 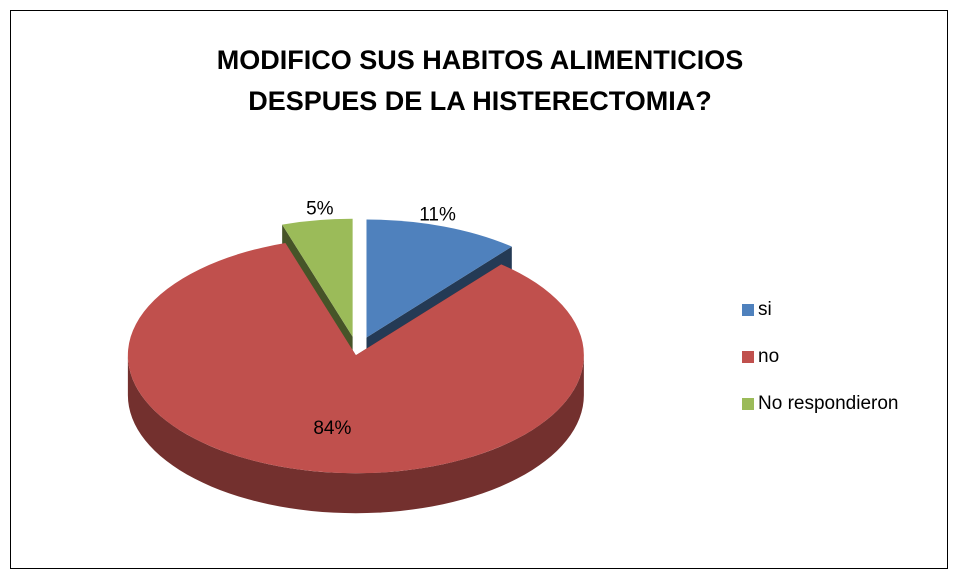 What do you see at coordinates (320, 209) in the screenshot?
I see `data-label: 5%` at bounding box center [320, 209].